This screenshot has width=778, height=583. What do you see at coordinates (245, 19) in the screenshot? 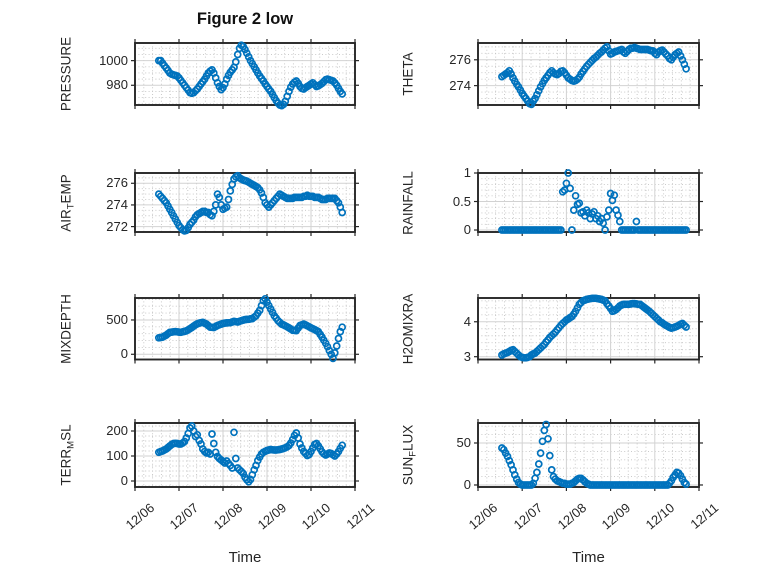
I see `figure-title: Figure 2 low` at bounding box center [245, 19].